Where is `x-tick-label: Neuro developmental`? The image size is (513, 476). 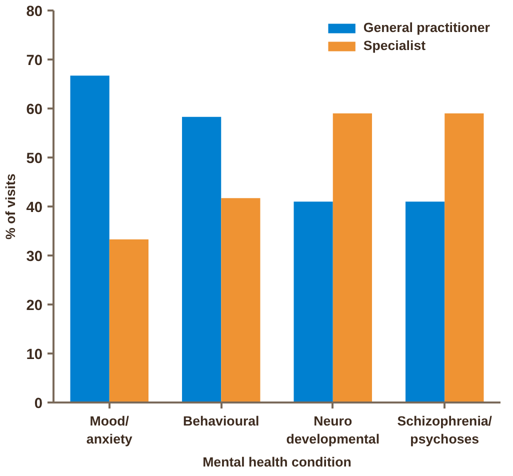
x-tick-label: Neuro developmental is located at coordinates (333, 430).